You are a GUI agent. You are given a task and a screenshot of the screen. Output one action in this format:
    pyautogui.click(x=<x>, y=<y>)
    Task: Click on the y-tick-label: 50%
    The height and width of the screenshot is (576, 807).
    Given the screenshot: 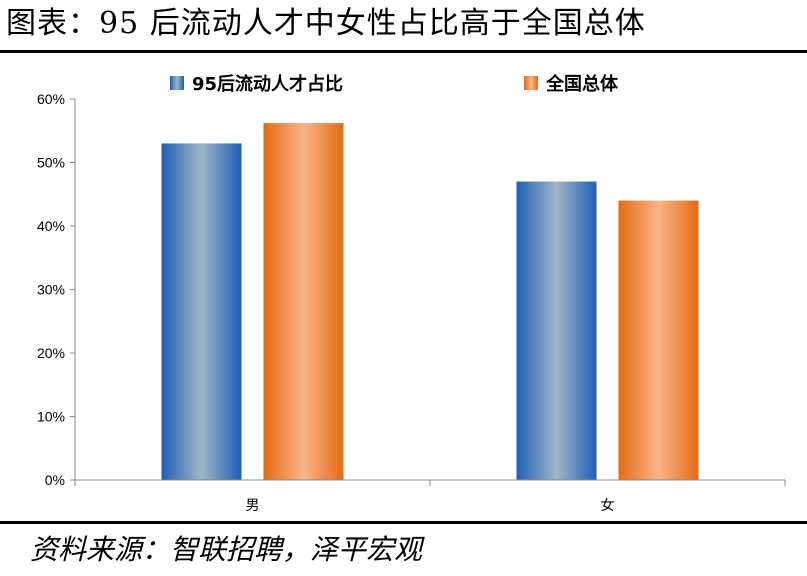 What is the action you would take?
    pyautogui.click(x=51, y=163)
    